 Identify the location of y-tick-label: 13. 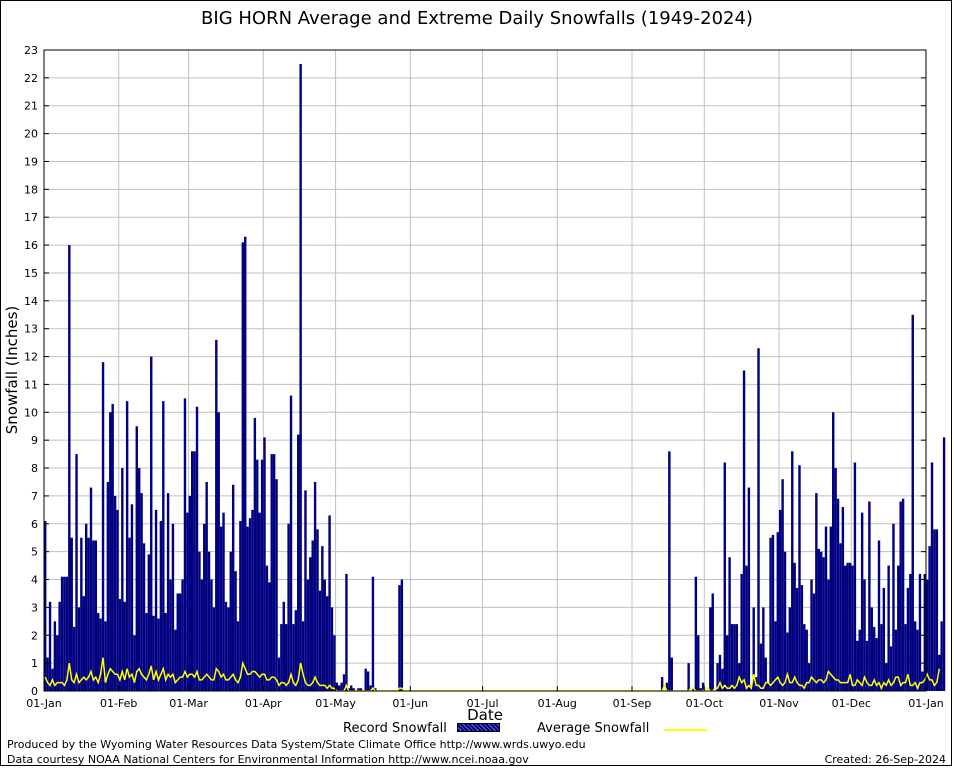
(31, 329).